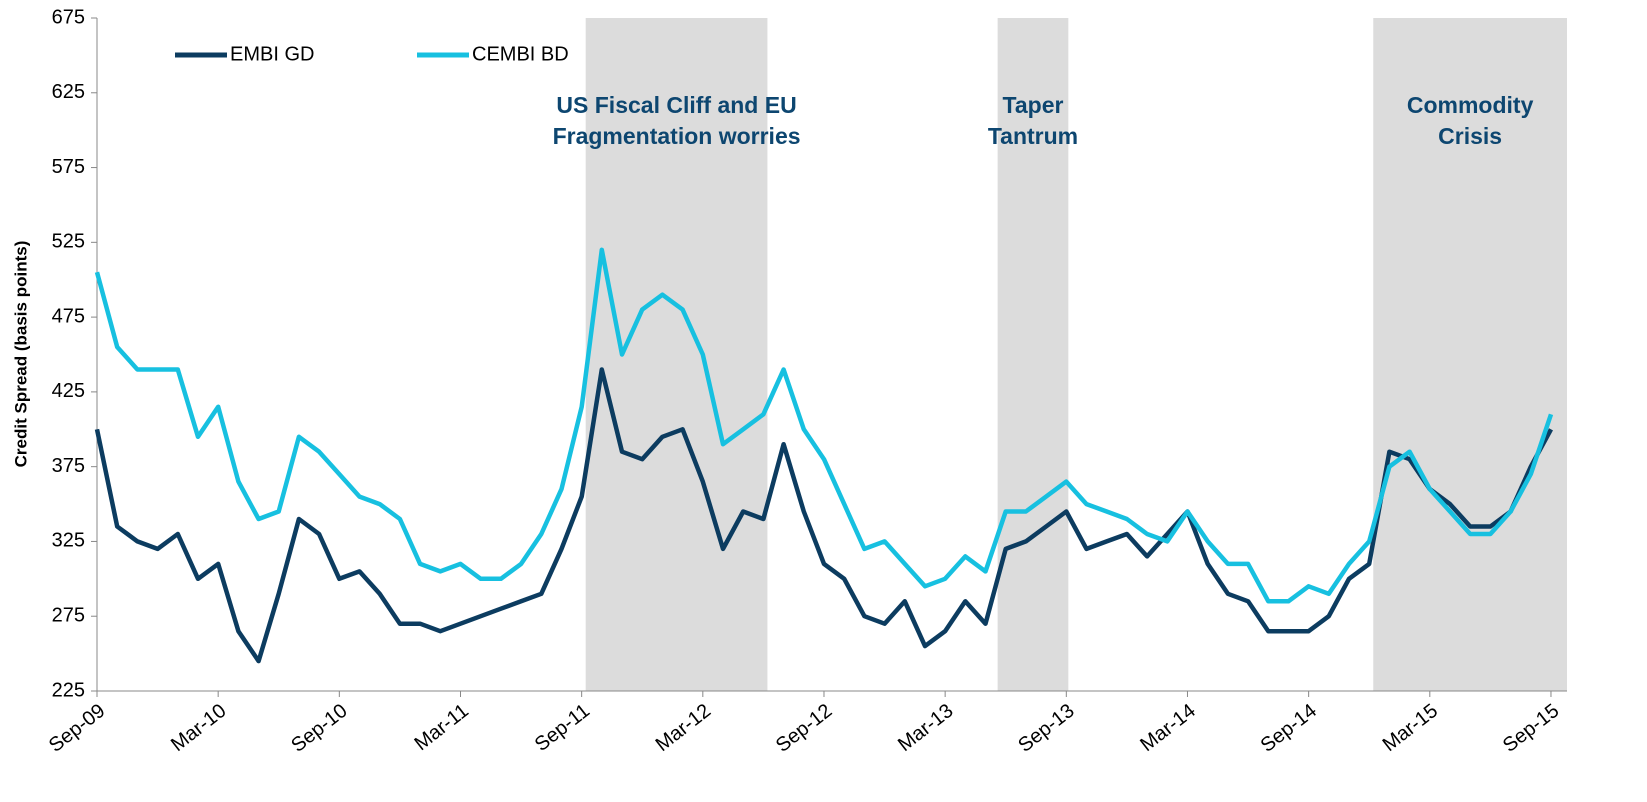 Image resolution: width=1647 pixels, height=802 pixels. Describe the element at coordinates (198, 728) in the screenshot. I see `x-tick-label: Mar-10` at that location.